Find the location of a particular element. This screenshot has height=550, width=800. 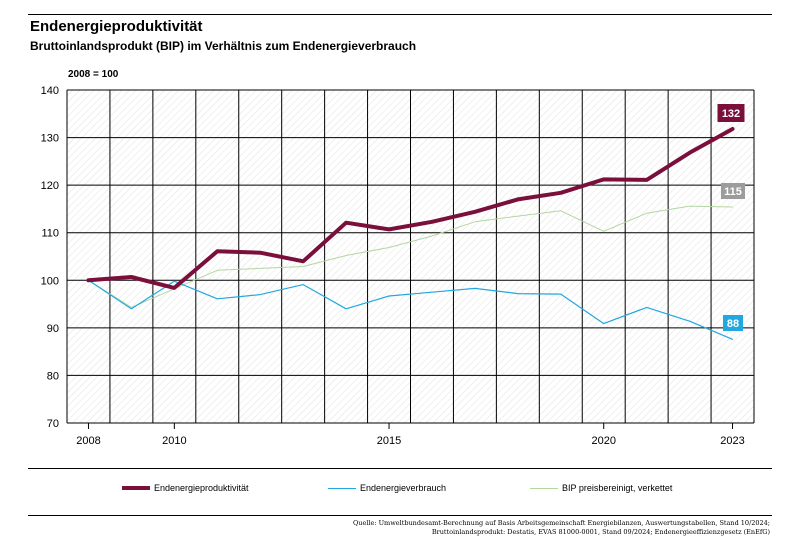

y-tick-label: 90 is located at coordinates (53, 329).